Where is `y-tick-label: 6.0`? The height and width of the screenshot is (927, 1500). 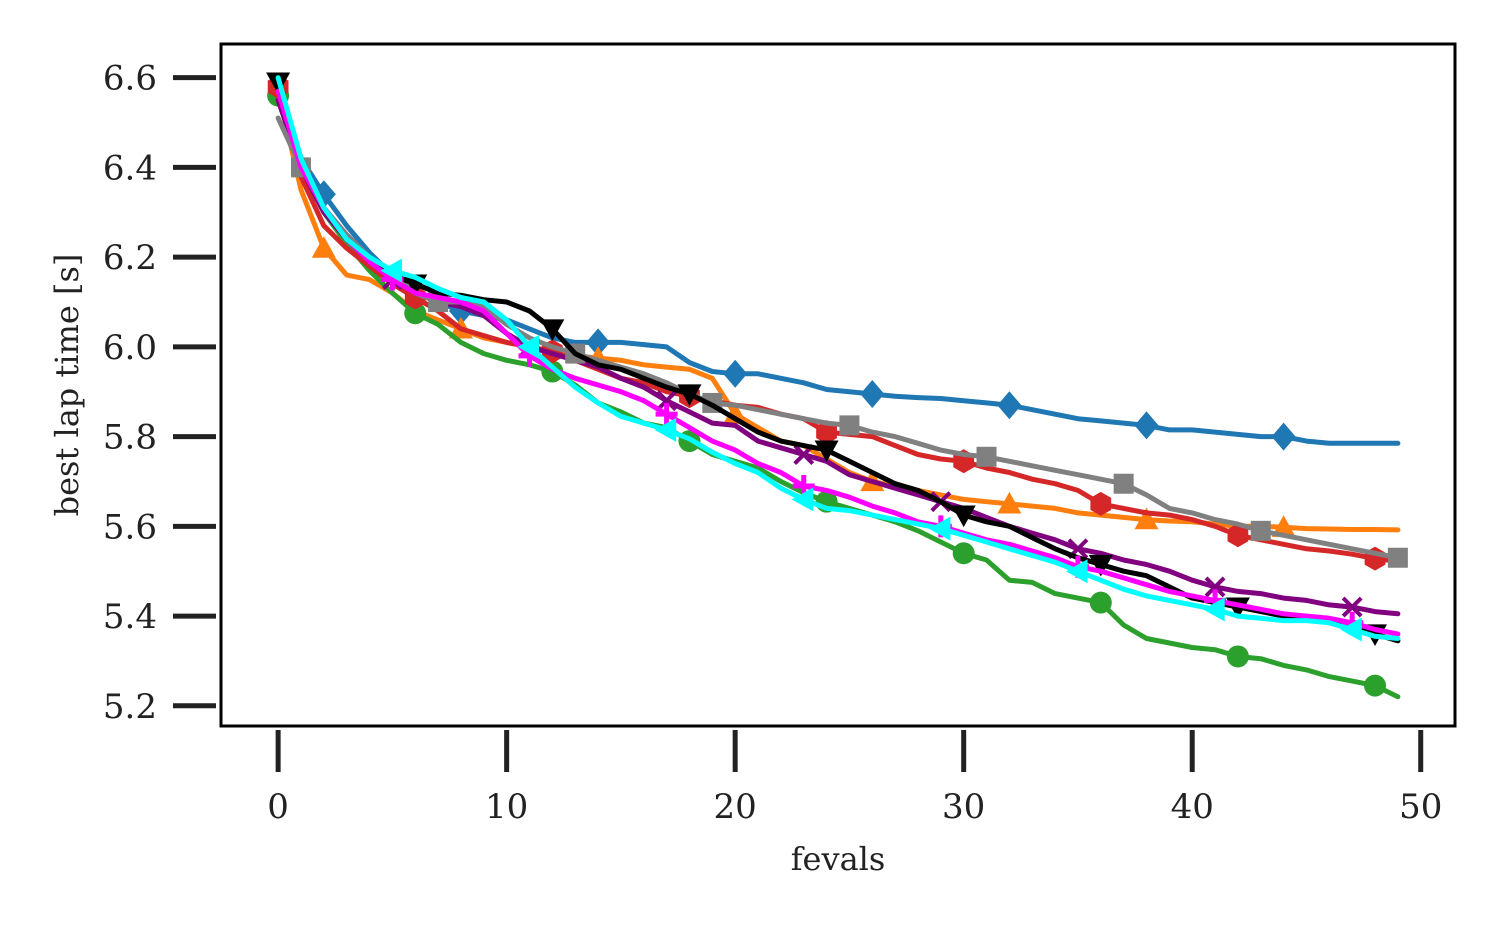
y-tick-label: 6.0 is located at coordinates (130, 348).